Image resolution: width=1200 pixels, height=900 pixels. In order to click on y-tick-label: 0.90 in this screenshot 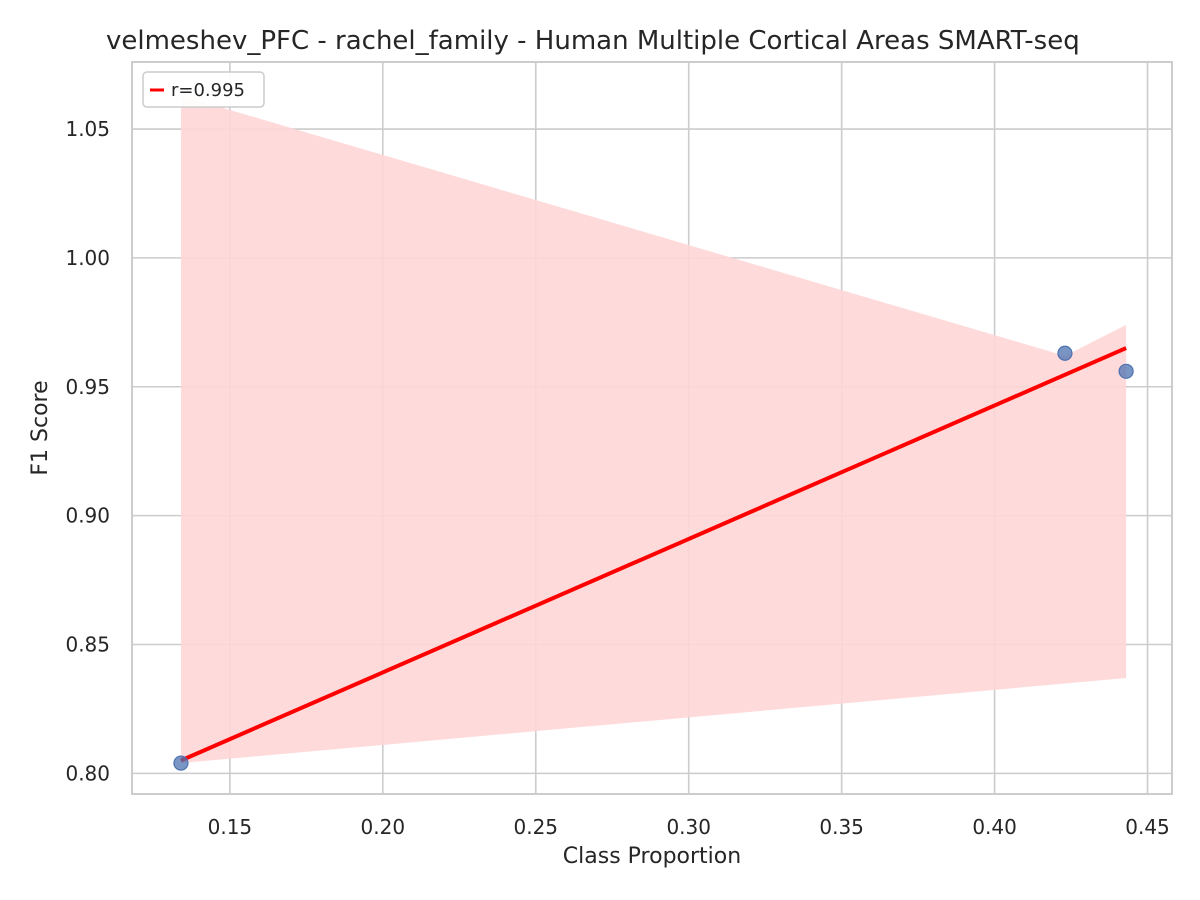, I will do `click(87, 516)`.